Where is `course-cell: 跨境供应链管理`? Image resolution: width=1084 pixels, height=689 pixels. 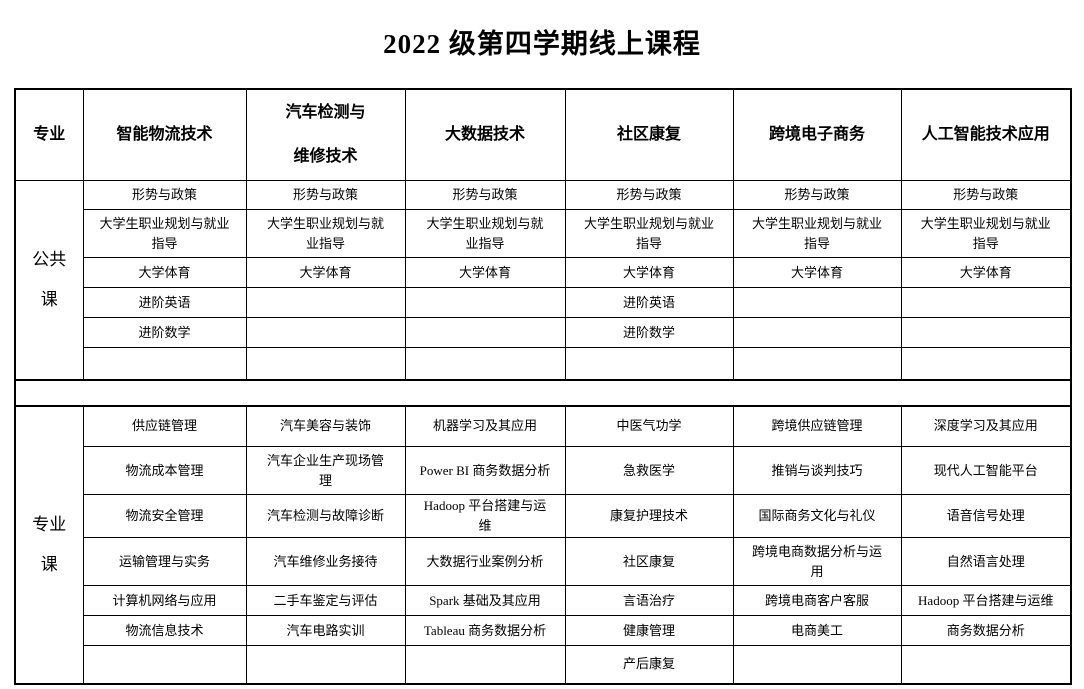
course-cell: 跨境供应链管理 is located at coordinates (817, 426).